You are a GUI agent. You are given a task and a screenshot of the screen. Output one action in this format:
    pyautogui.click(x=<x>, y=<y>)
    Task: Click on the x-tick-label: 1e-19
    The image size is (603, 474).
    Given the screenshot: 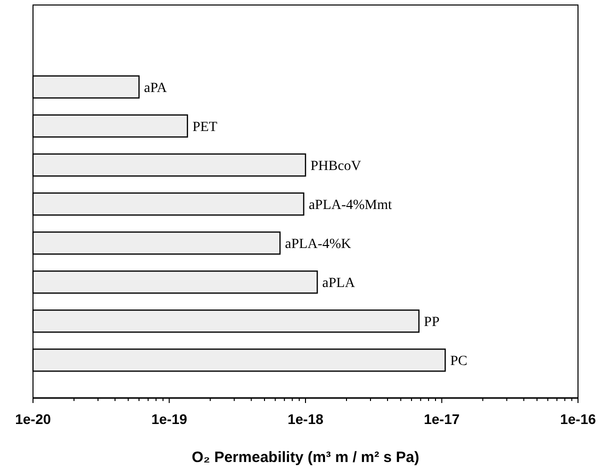 What is the action you would take?
    pyautogui.click(x=169, y=419)
    